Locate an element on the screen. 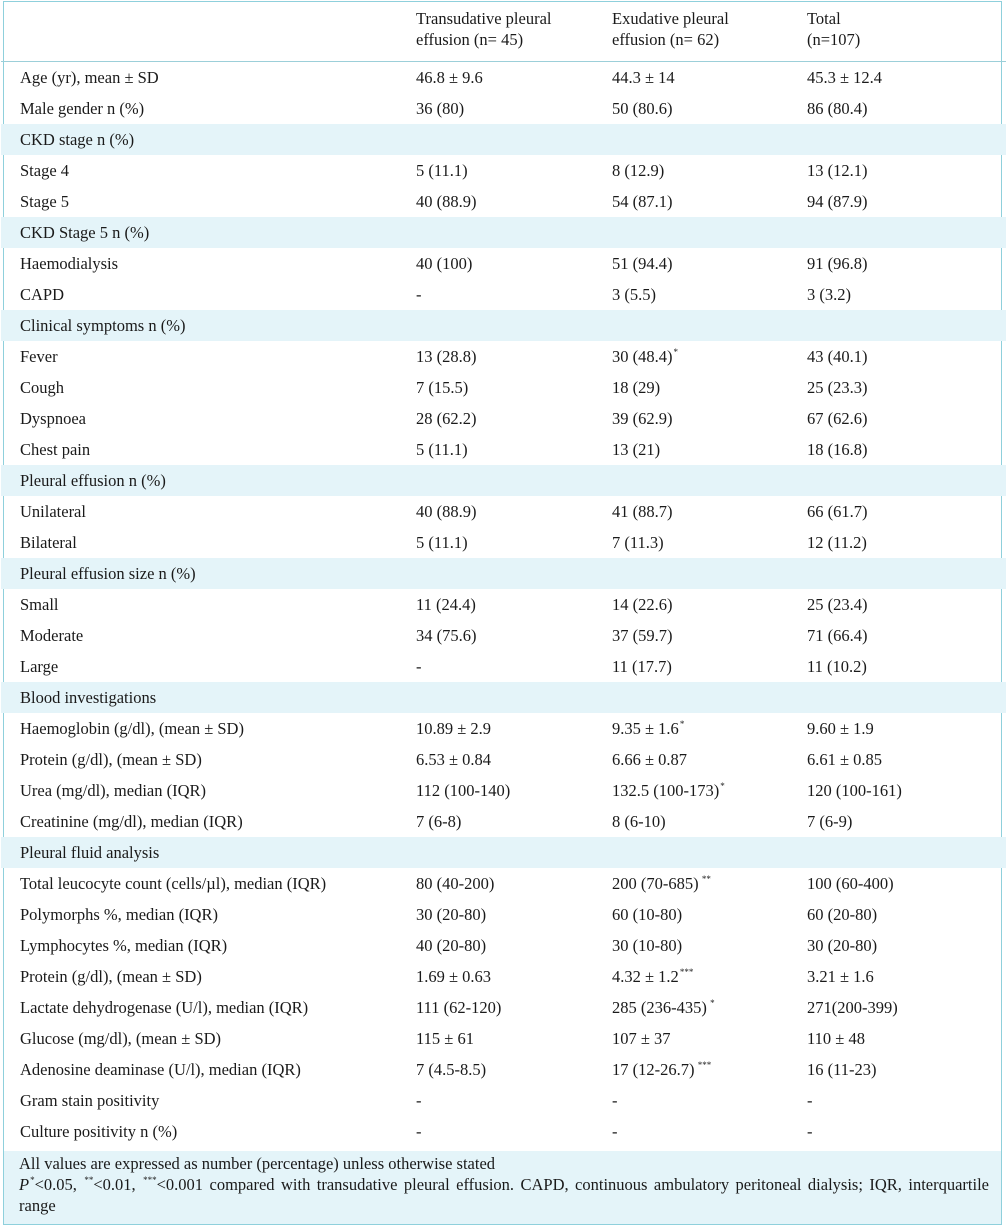 This screenshot has width=1007, height=1229. table-row: Small 11 (24.4) 14 (22.6) 25 (23.4) is located at coordinates (503, 604).